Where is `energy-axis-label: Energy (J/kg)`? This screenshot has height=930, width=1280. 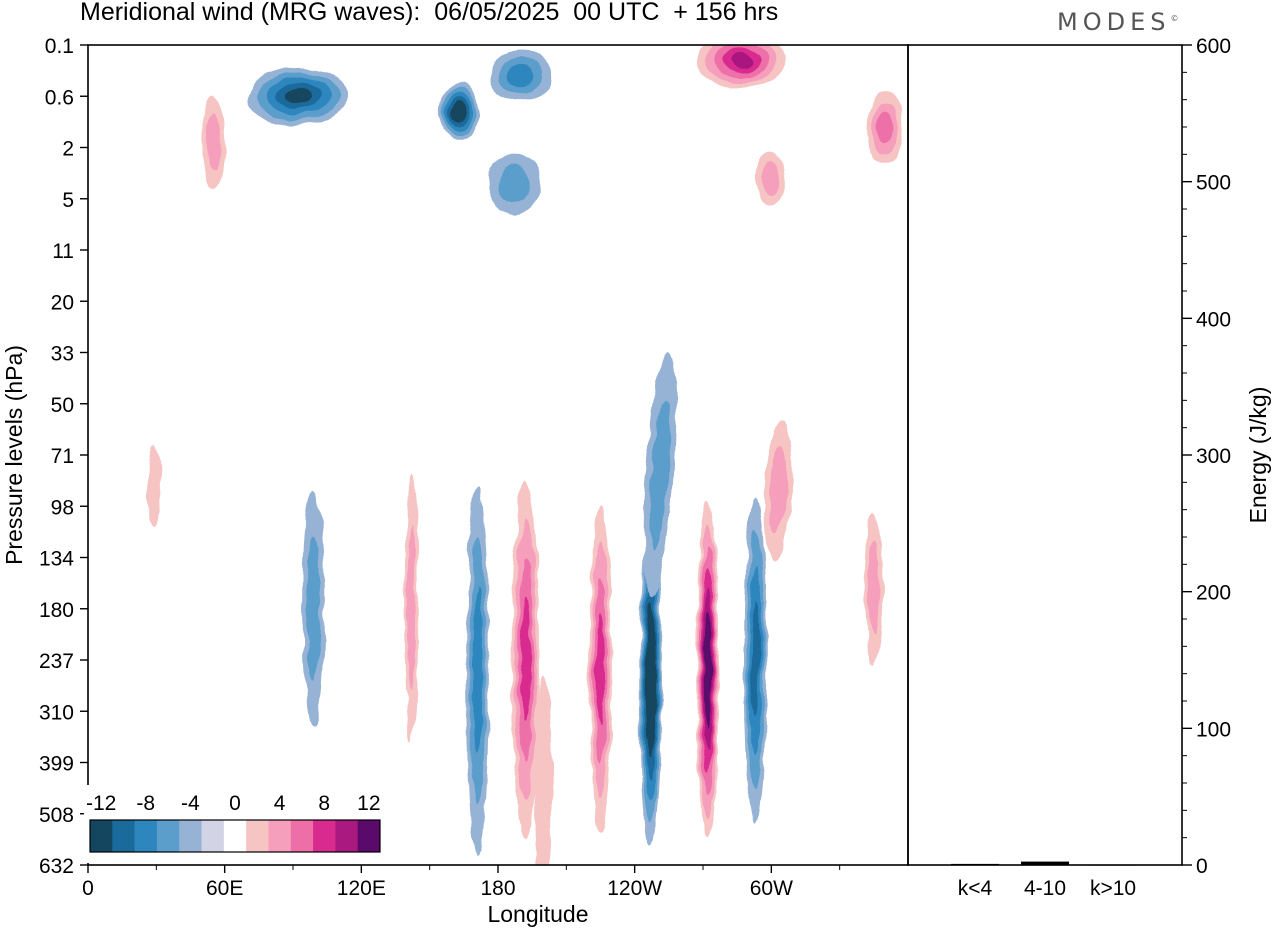
energy-axis-label: Energy (J/kg) is located at coordinates (1258, 455).